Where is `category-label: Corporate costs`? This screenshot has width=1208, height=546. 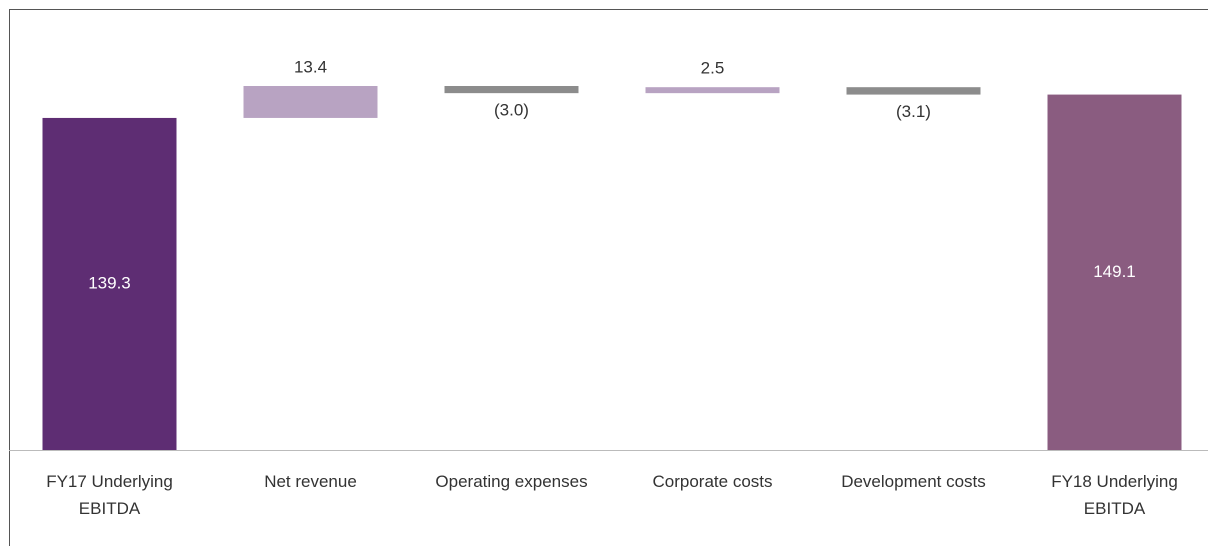 category-label: Corporate costs is located at coordinates (712, 481).